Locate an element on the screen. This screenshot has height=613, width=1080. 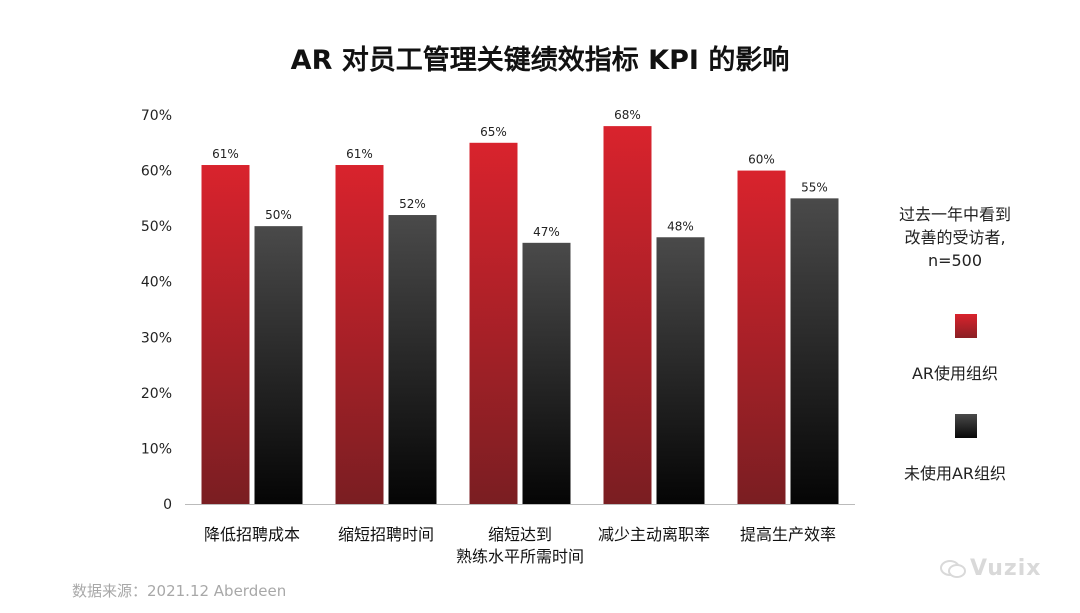
legend-title-line: n=500 is located at coordinates (955, 260).